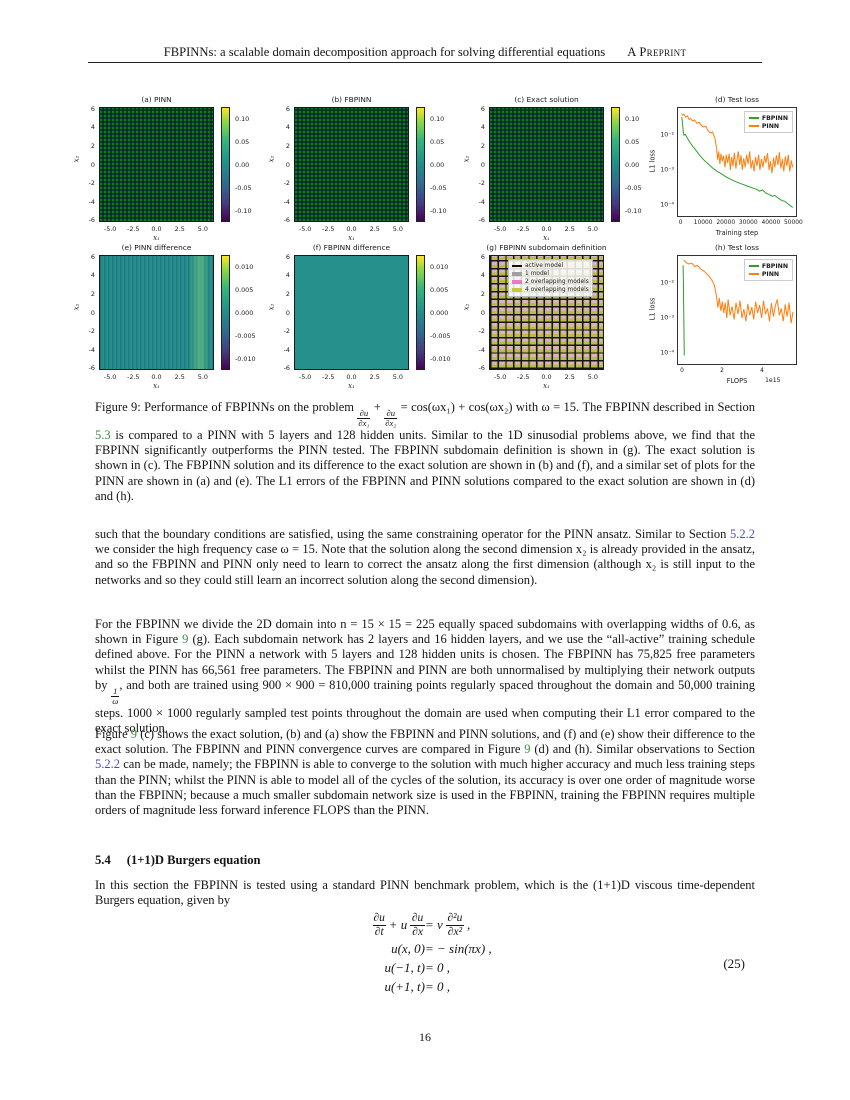  What do you see at coordinates (557, 290) in the screenshot?
I see `legend-label: 4 overlapping models` at bounding box center [557, 290].